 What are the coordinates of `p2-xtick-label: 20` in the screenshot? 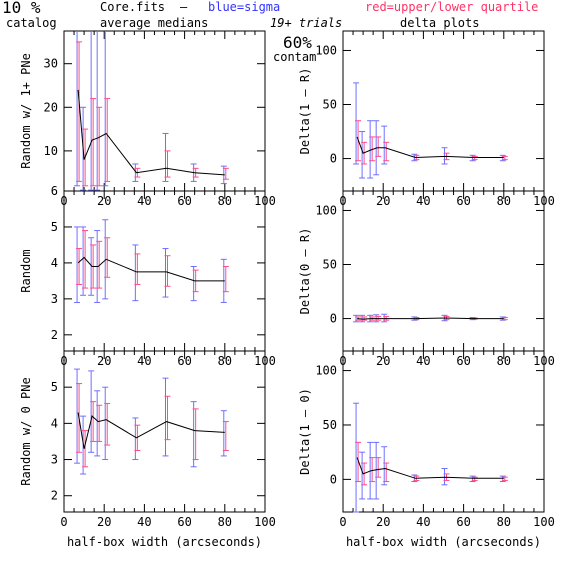 It's located at (104, 361).